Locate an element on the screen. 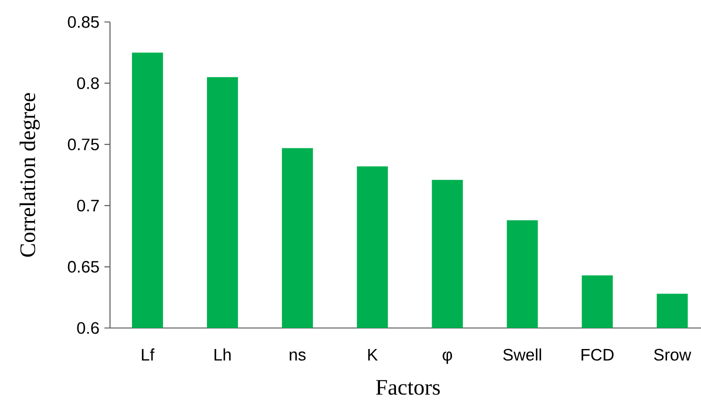 The width and height of the screenshot is (701, 404). y-tick-label: 0.8 is located at coordinates (88, 83).